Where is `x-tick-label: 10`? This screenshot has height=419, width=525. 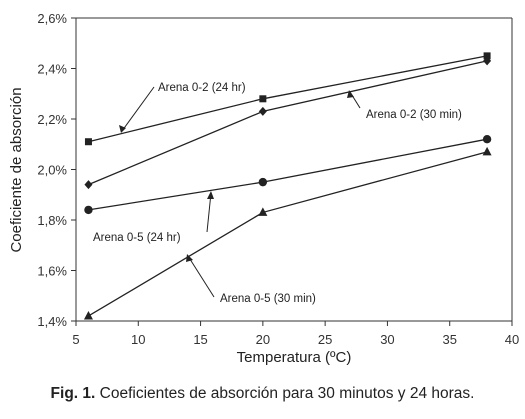 x-tick-label: 10 is located at coordinates (138, 339).